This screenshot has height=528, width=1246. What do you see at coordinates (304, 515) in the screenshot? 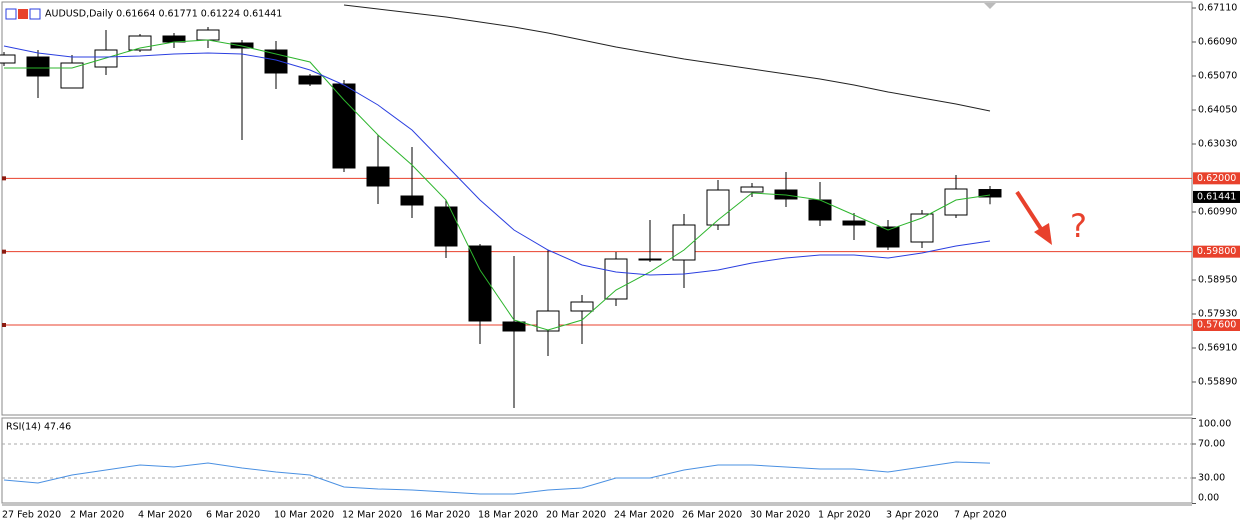
I see `x-tick-label: 10 Mar 2020` at bounding box center [304, 515].